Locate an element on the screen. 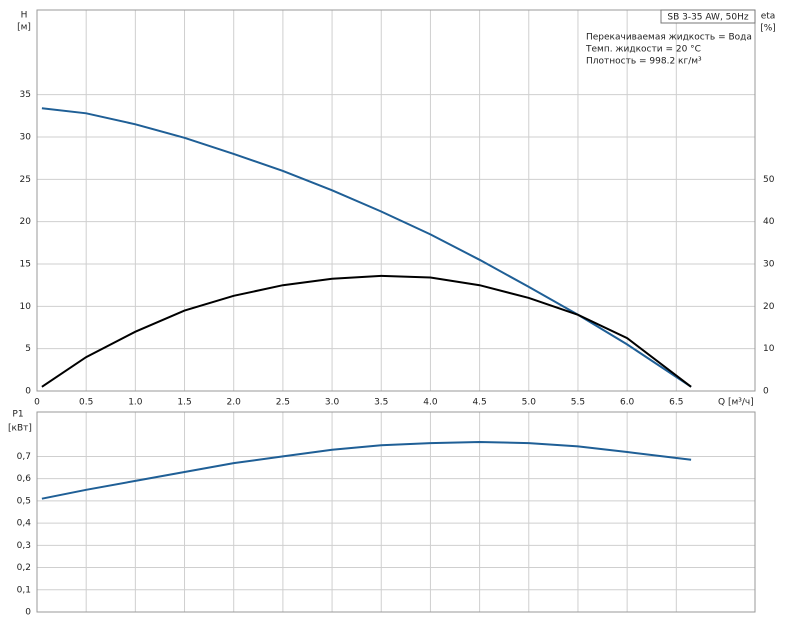  x-label: Q [м³/ч] is located at coordinates (736, 403).